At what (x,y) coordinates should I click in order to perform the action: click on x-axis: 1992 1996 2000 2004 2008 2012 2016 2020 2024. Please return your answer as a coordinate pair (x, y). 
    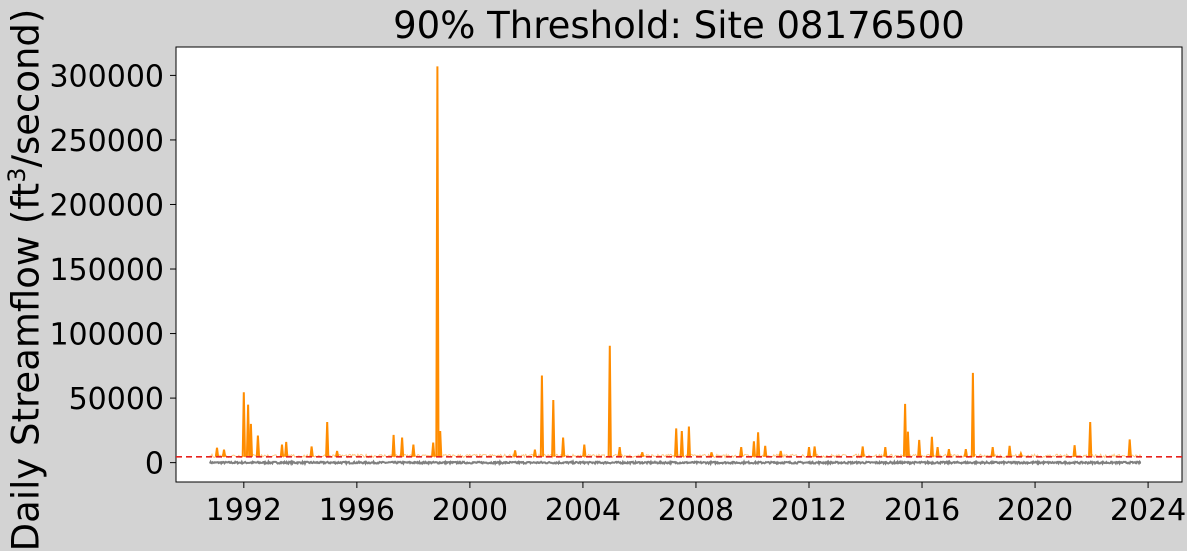
    Looking at the image, I should click on (696, 505).